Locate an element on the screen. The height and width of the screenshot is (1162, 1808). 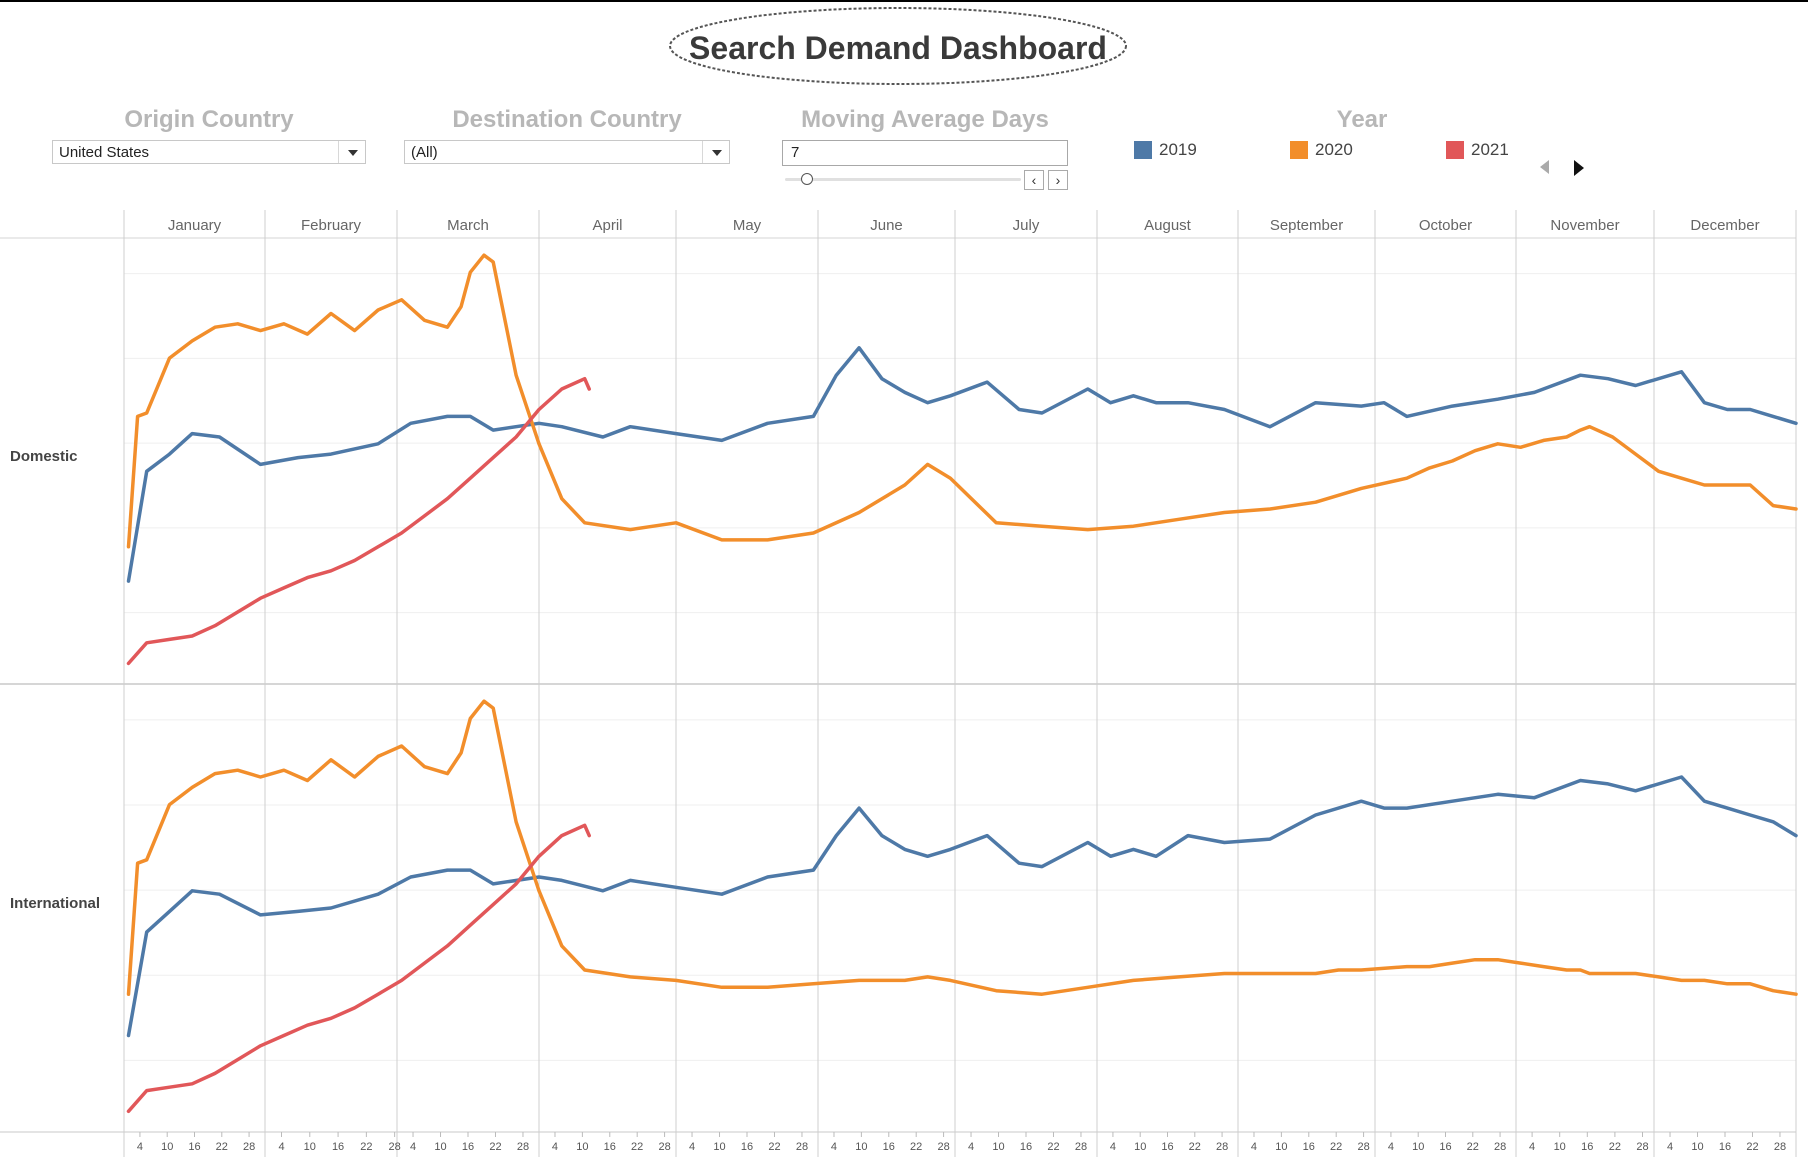
legend-swatch is located at coordinates (1299, 150).